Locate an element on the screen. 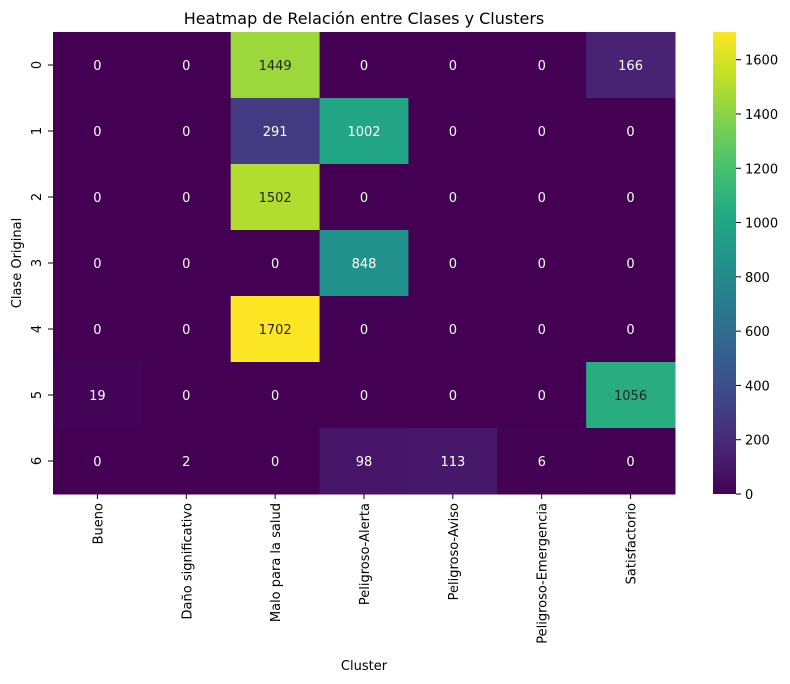 This screenshot has height=684, width=790. cell-value-label: 98 is located at coordinates (364, 462).